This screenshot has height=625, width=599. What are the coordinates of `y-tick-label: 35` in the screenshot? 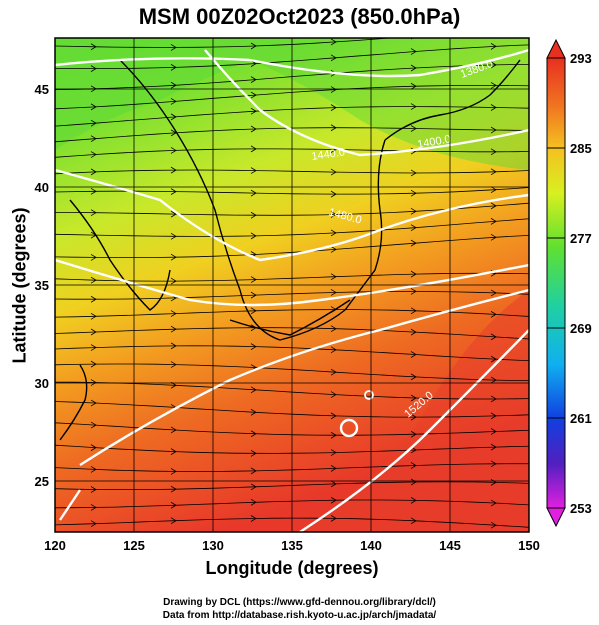 It's located at (42, 285).